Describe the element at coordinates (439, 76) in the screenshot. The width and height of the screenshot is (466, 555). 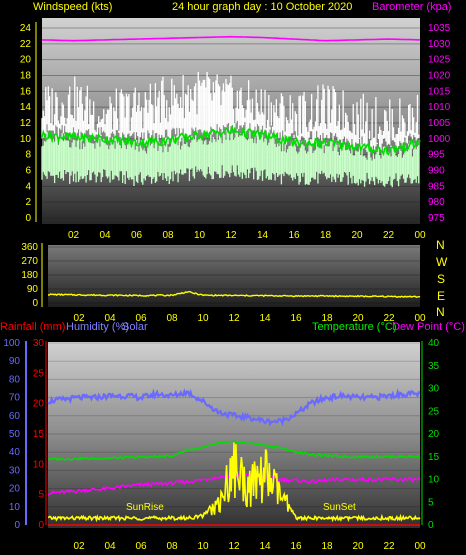
I see `y-tick-label: 1020` at that location.